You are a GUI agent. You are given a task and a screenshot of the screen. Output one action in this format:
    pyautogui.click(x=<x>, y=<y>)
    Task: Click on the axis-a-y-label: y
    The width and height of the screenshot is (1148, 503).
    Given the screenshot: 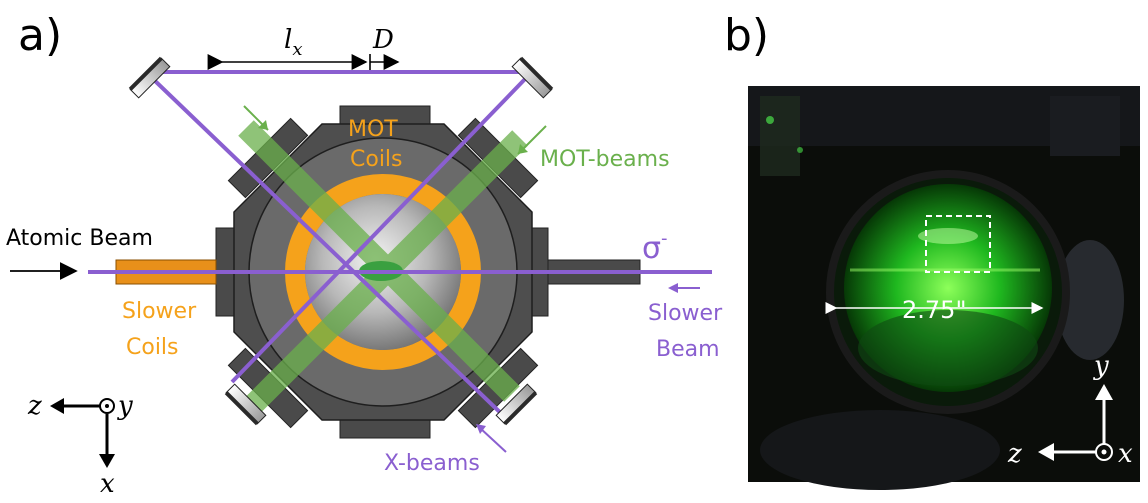 What is the action you would take?
    pyautogui.click(x=125, y=406)
    